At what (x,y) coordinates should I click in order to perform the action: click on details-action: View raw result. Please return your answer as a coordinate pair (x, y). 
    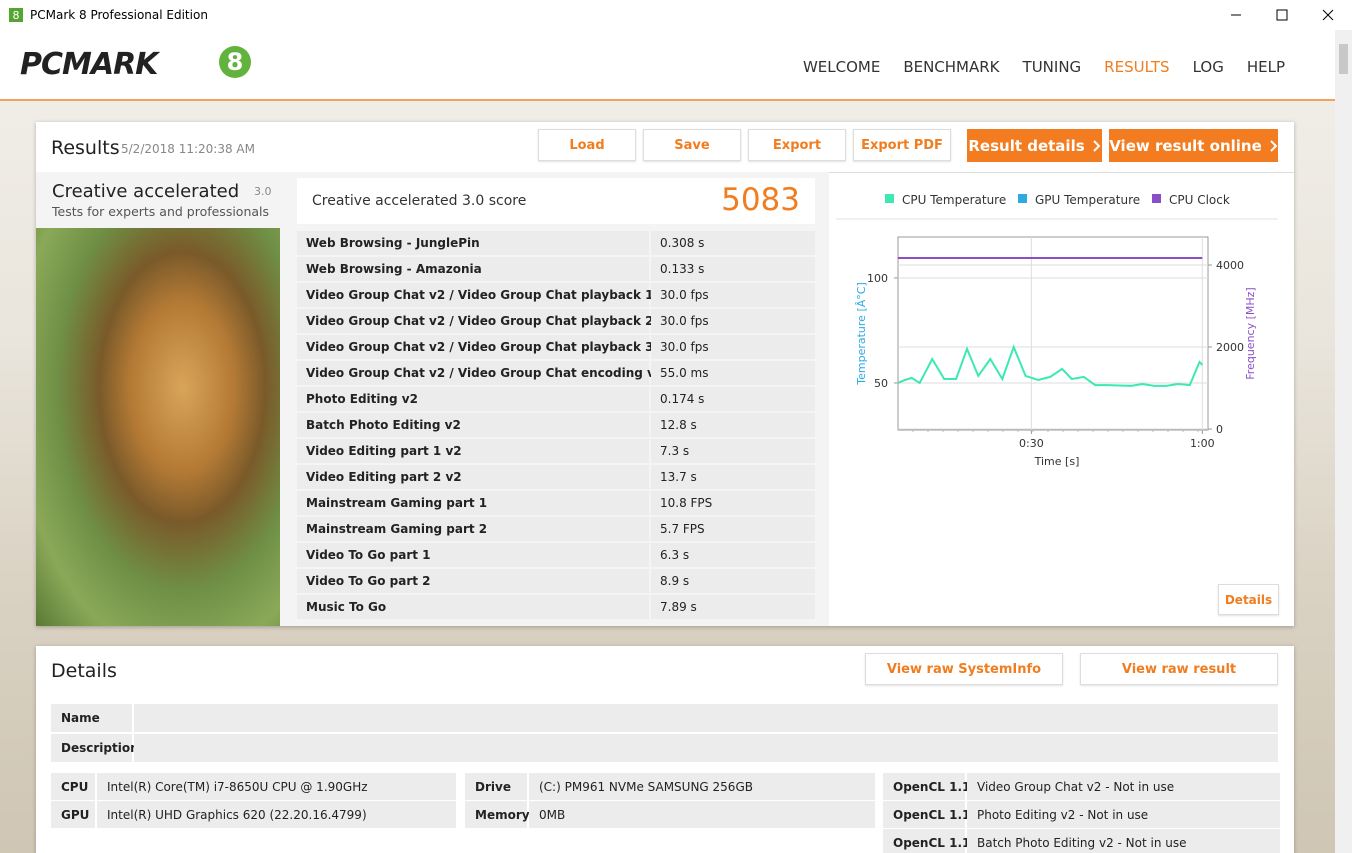
    Looking at the image, I should click on (1179, 669).